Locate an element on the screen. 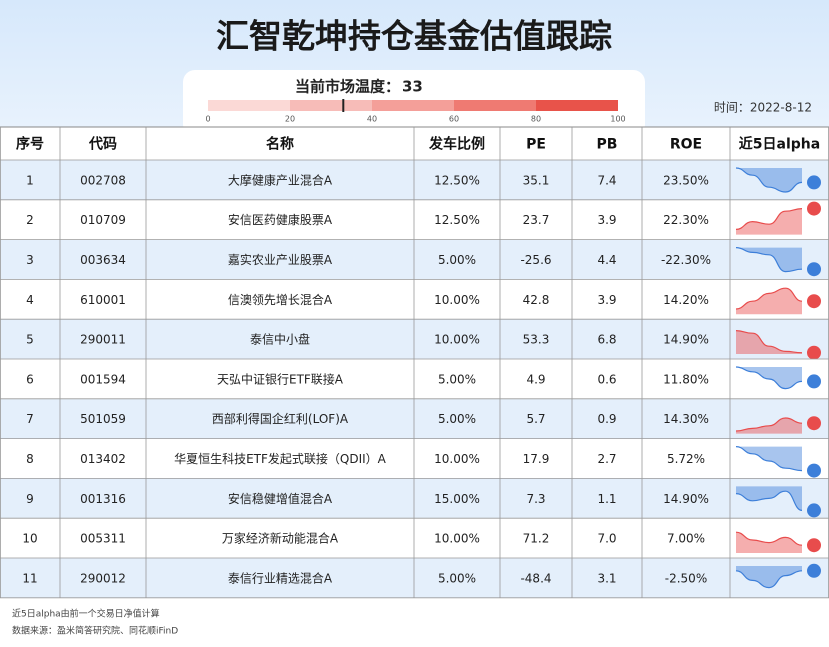 The image size is (829, 647). gauge-tick-label: 80 is located at coordinates (536, 119).